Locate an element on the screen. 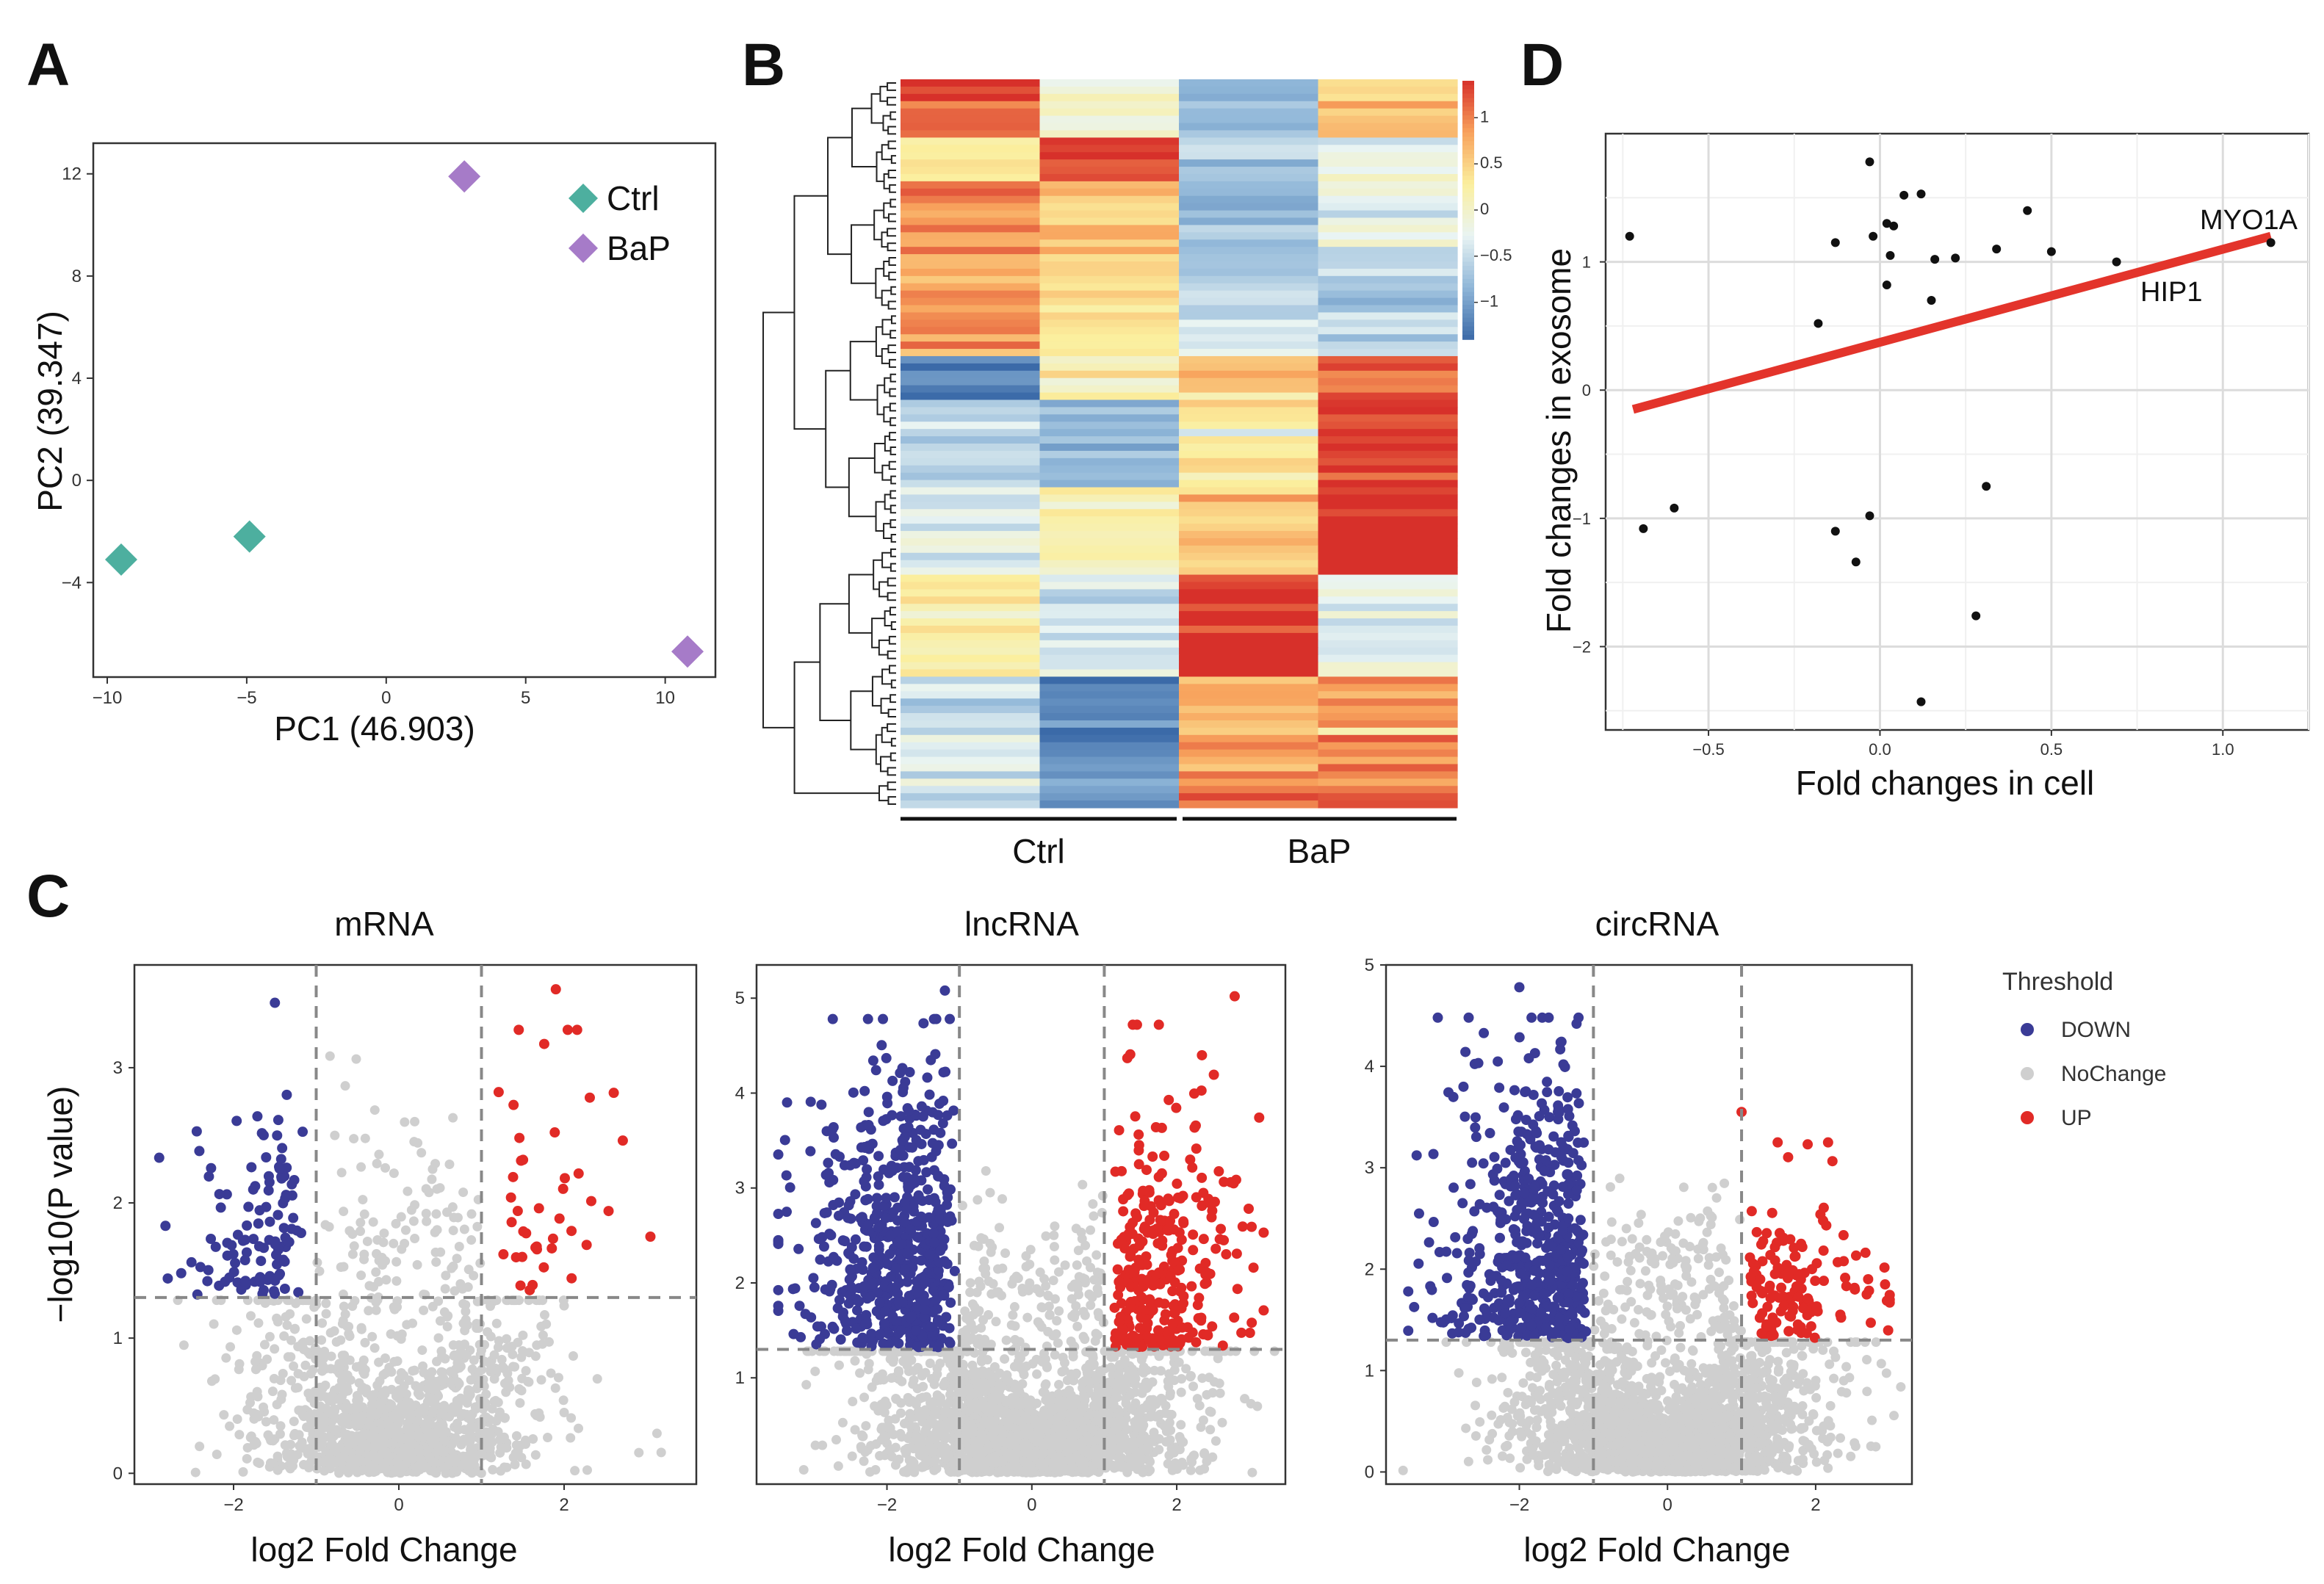  pca-plot-frame is located at coordinates (404, 410).